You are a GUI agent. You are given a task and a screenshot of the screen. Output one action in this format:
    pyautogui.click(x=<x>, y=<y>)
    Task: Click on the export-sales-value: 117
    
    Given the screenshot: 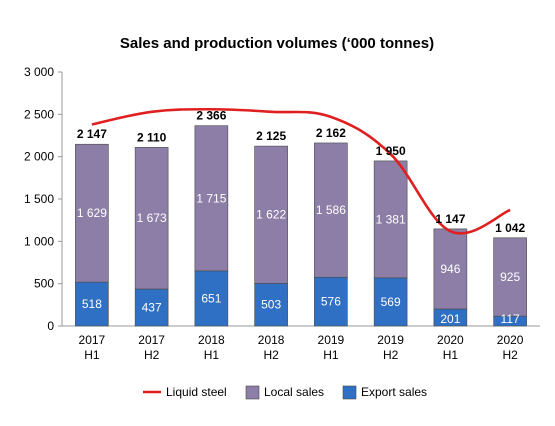 What is the action you would take?
    pyautogui.click(x=510, y=319)
    